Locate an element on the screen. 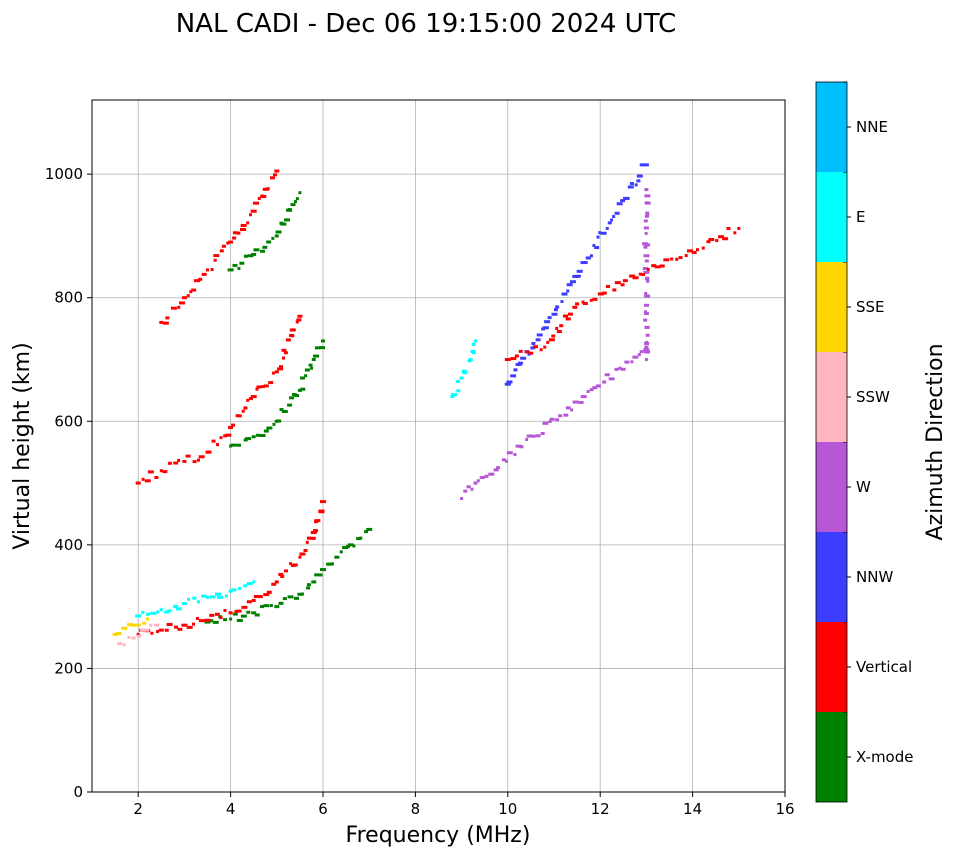  colorbar-tick-label: NNW is located at coordinates (874, 577).